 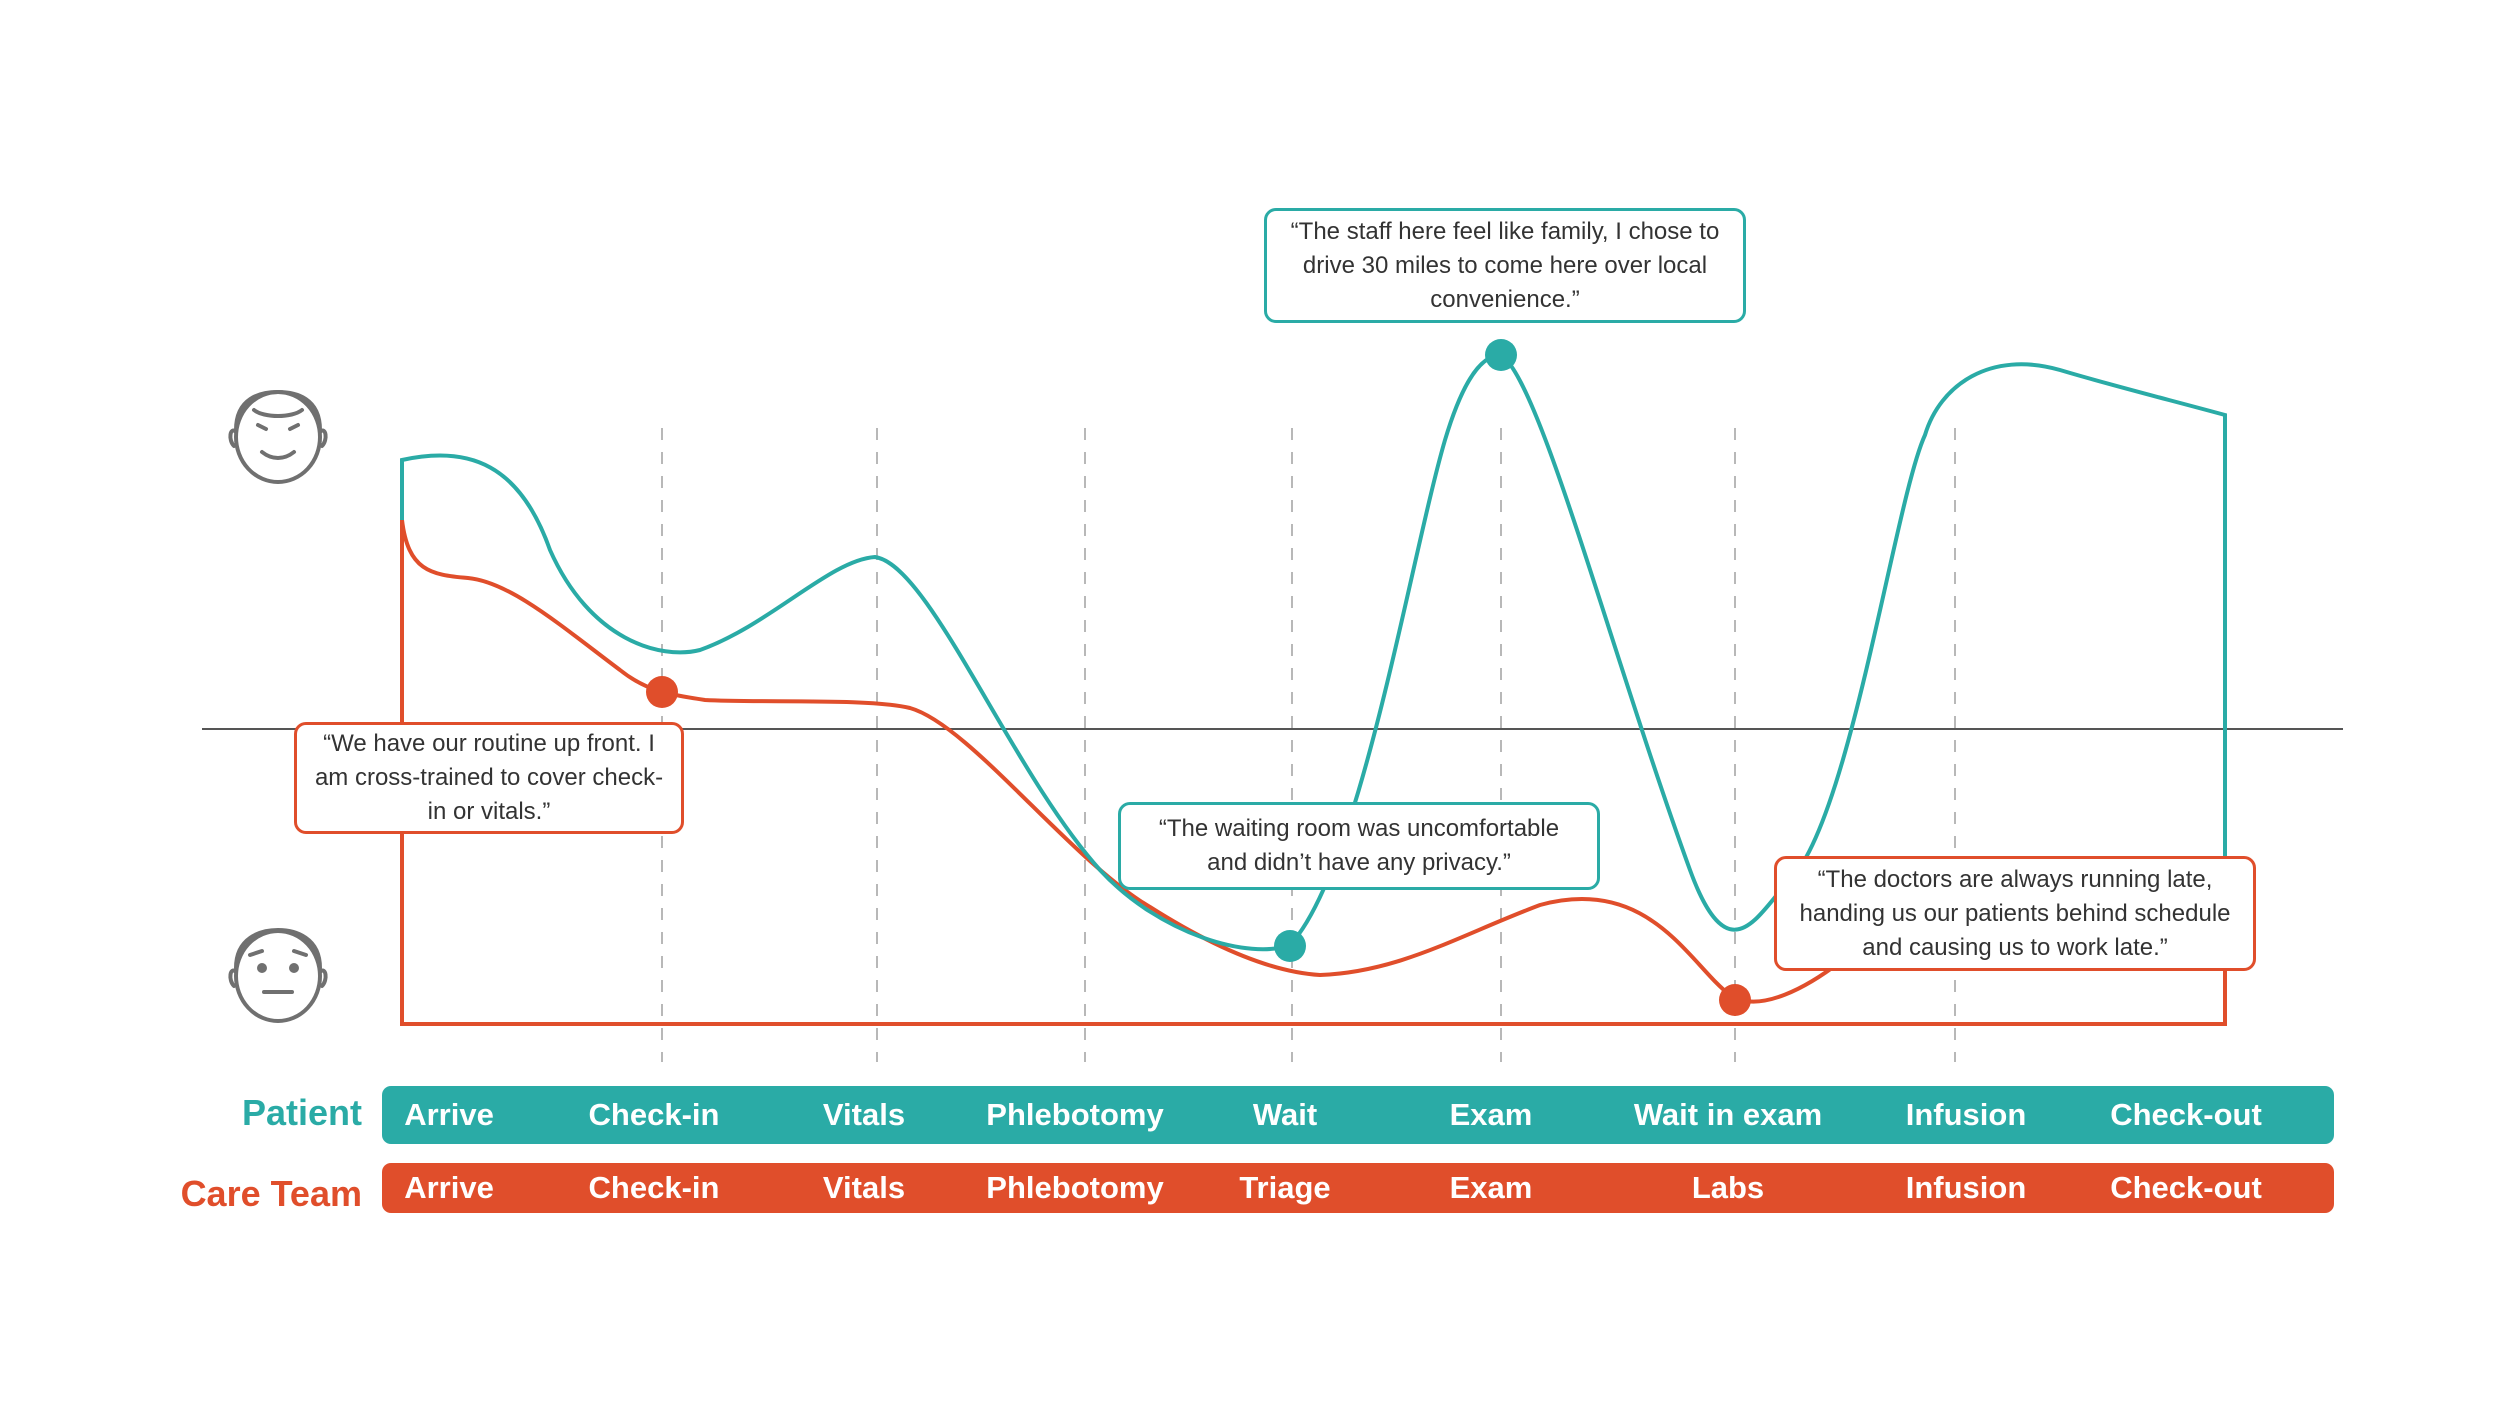 I want to click on care-team-stage-infusion: Infusion, so click(x=1966, y=1187).